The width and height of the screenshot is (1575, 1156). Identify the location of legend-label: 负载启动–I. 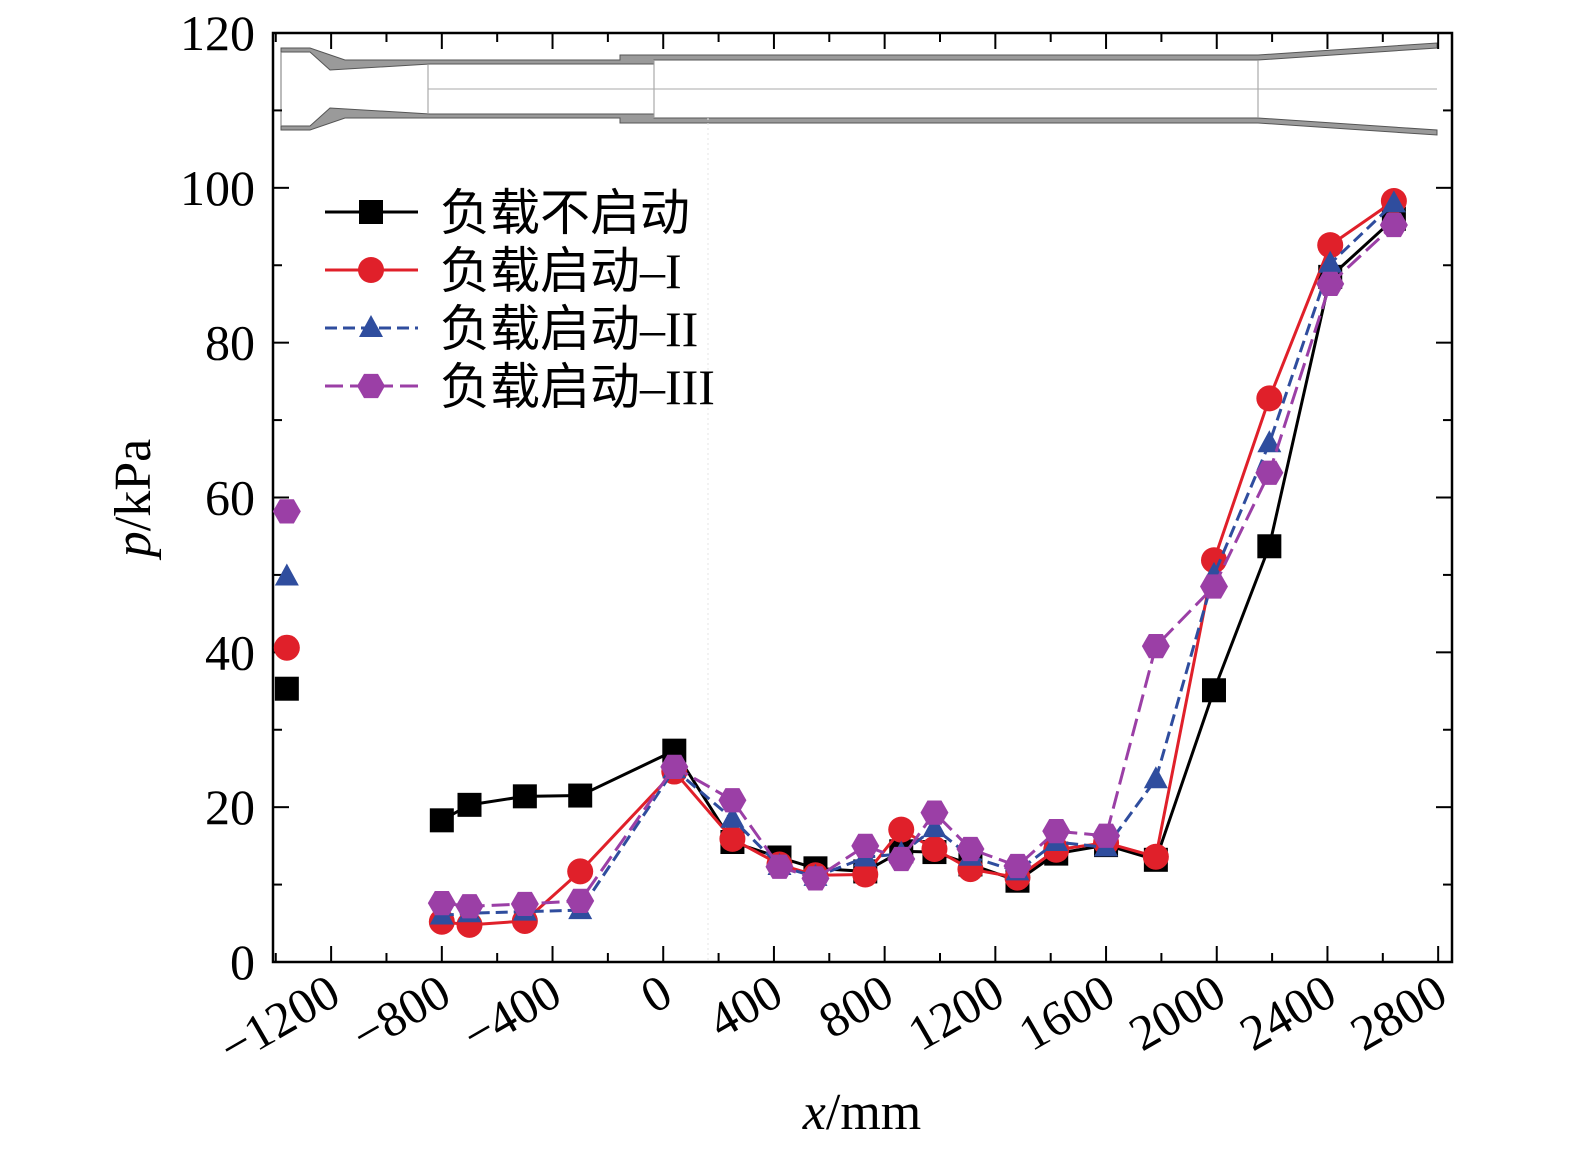
(561, 271).